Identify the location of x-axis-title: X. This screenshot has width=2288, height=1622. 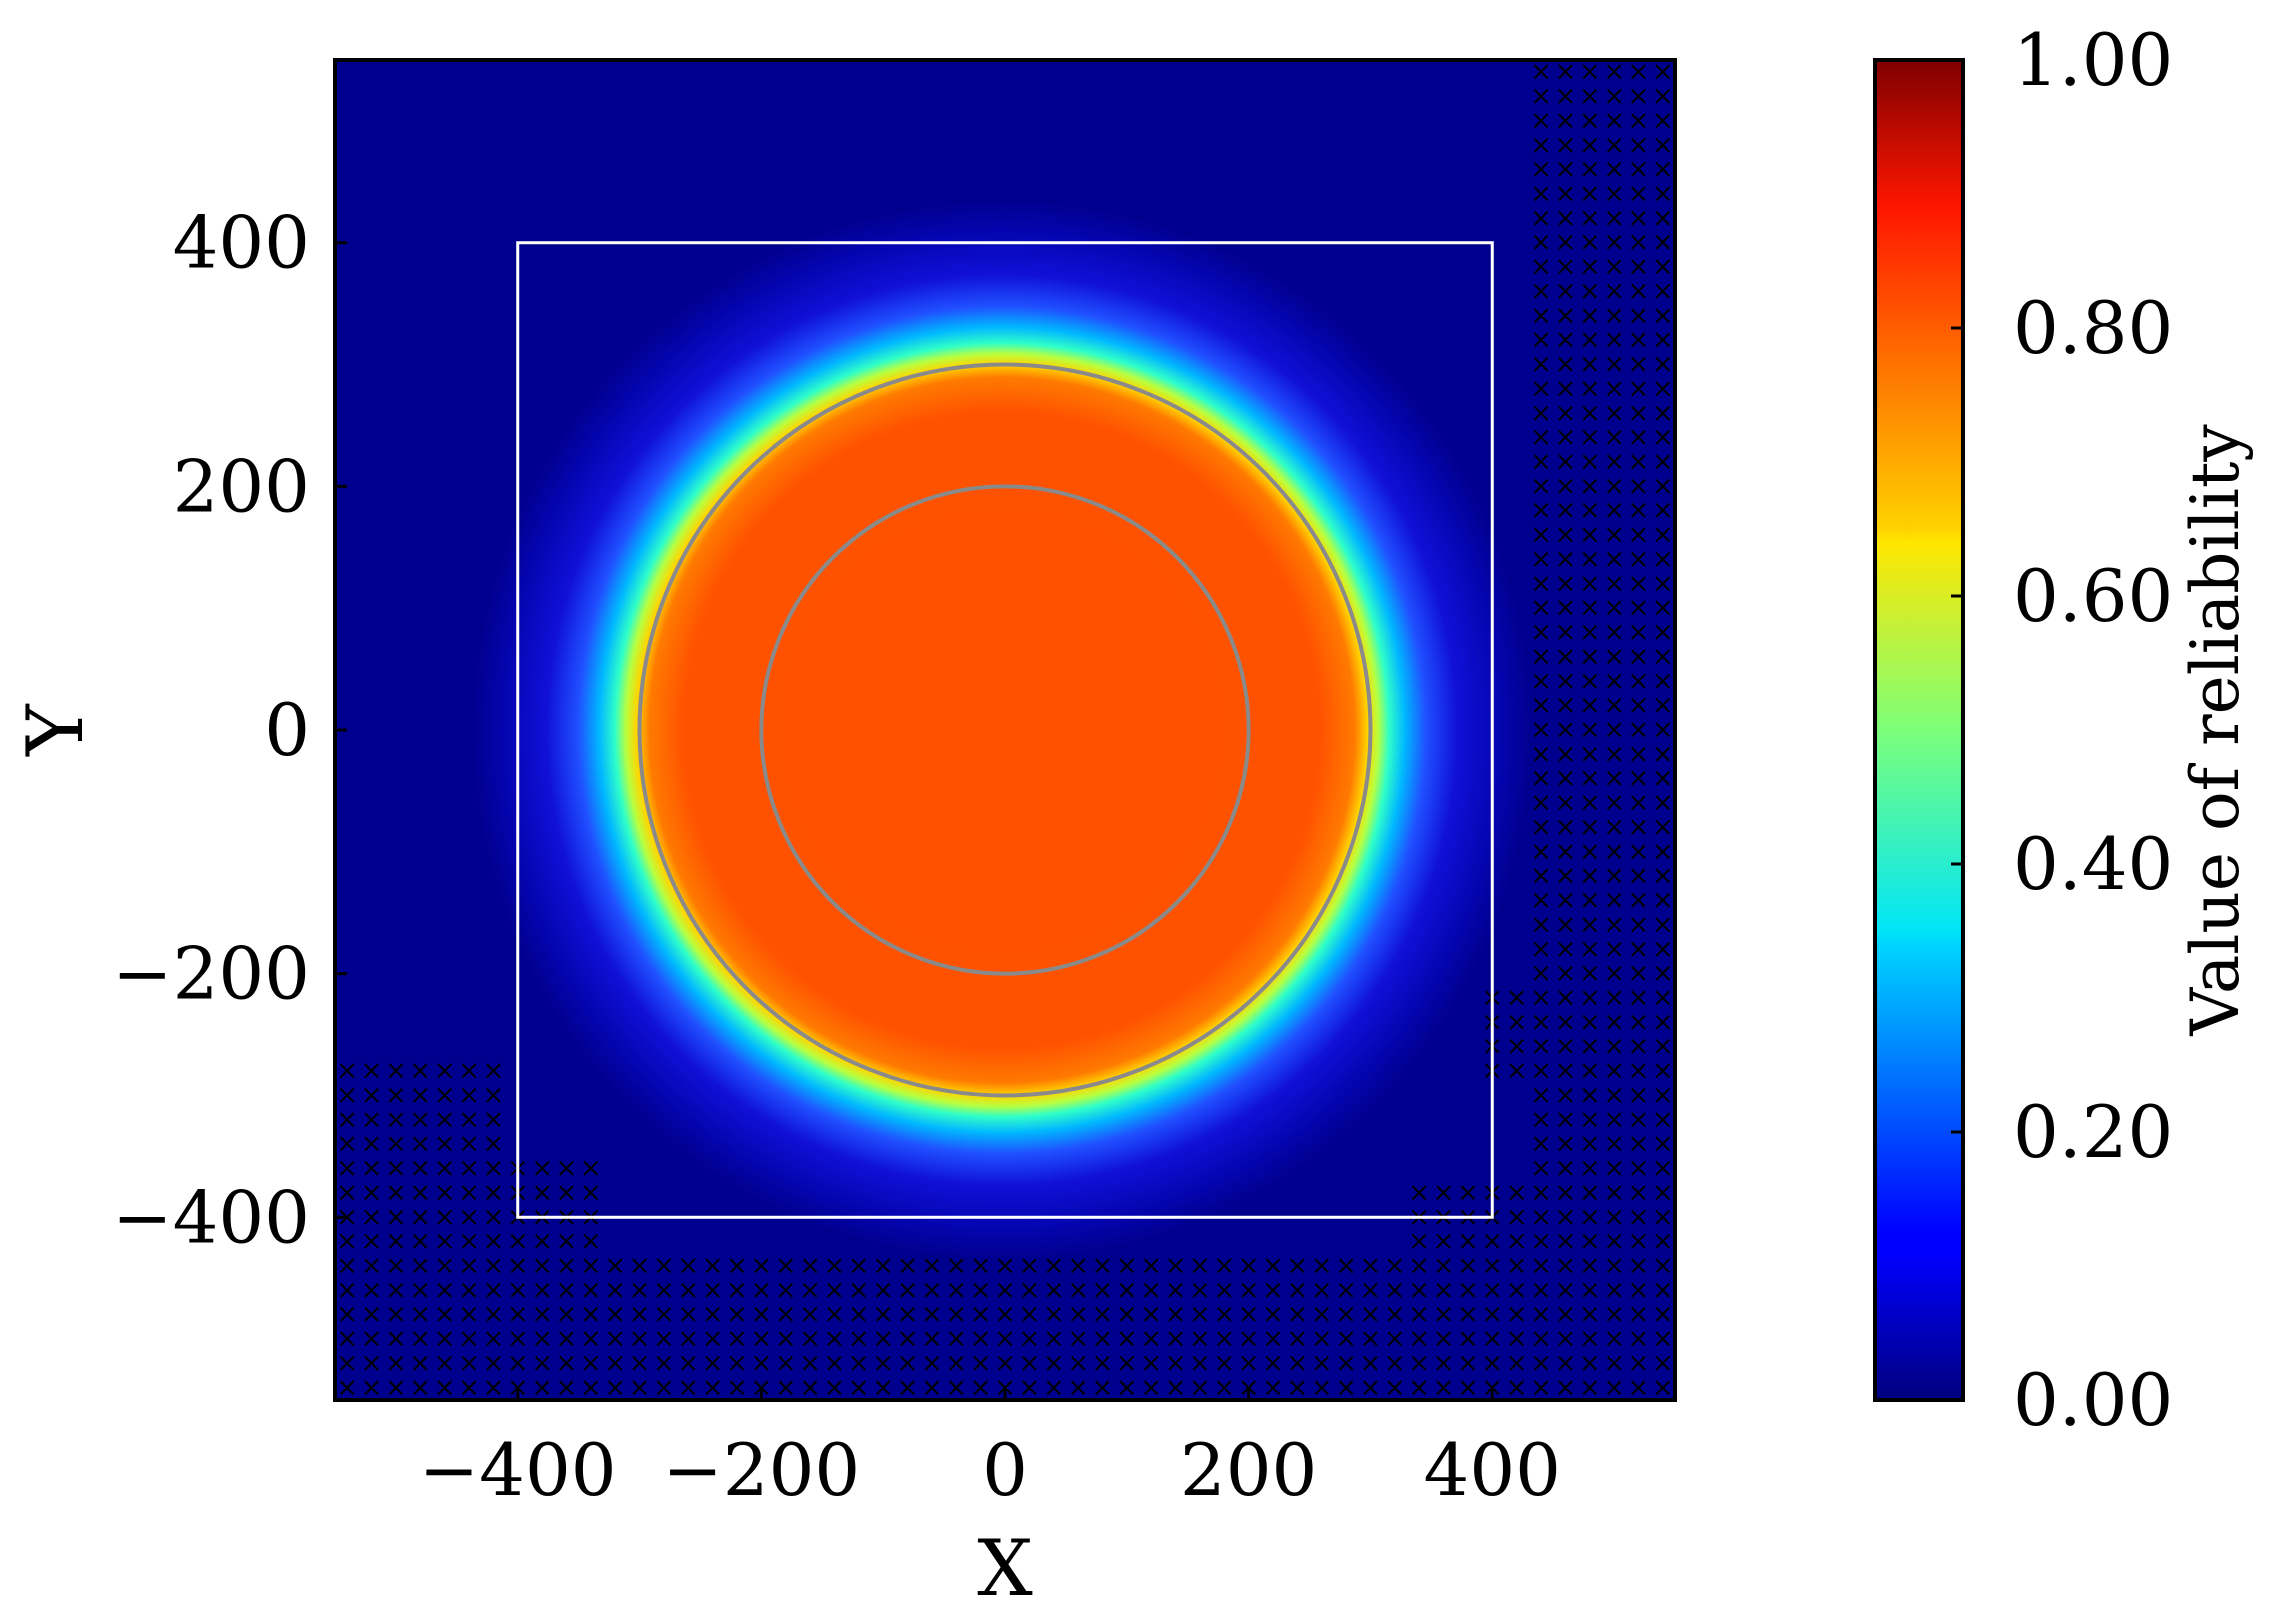
(1005, 1569).